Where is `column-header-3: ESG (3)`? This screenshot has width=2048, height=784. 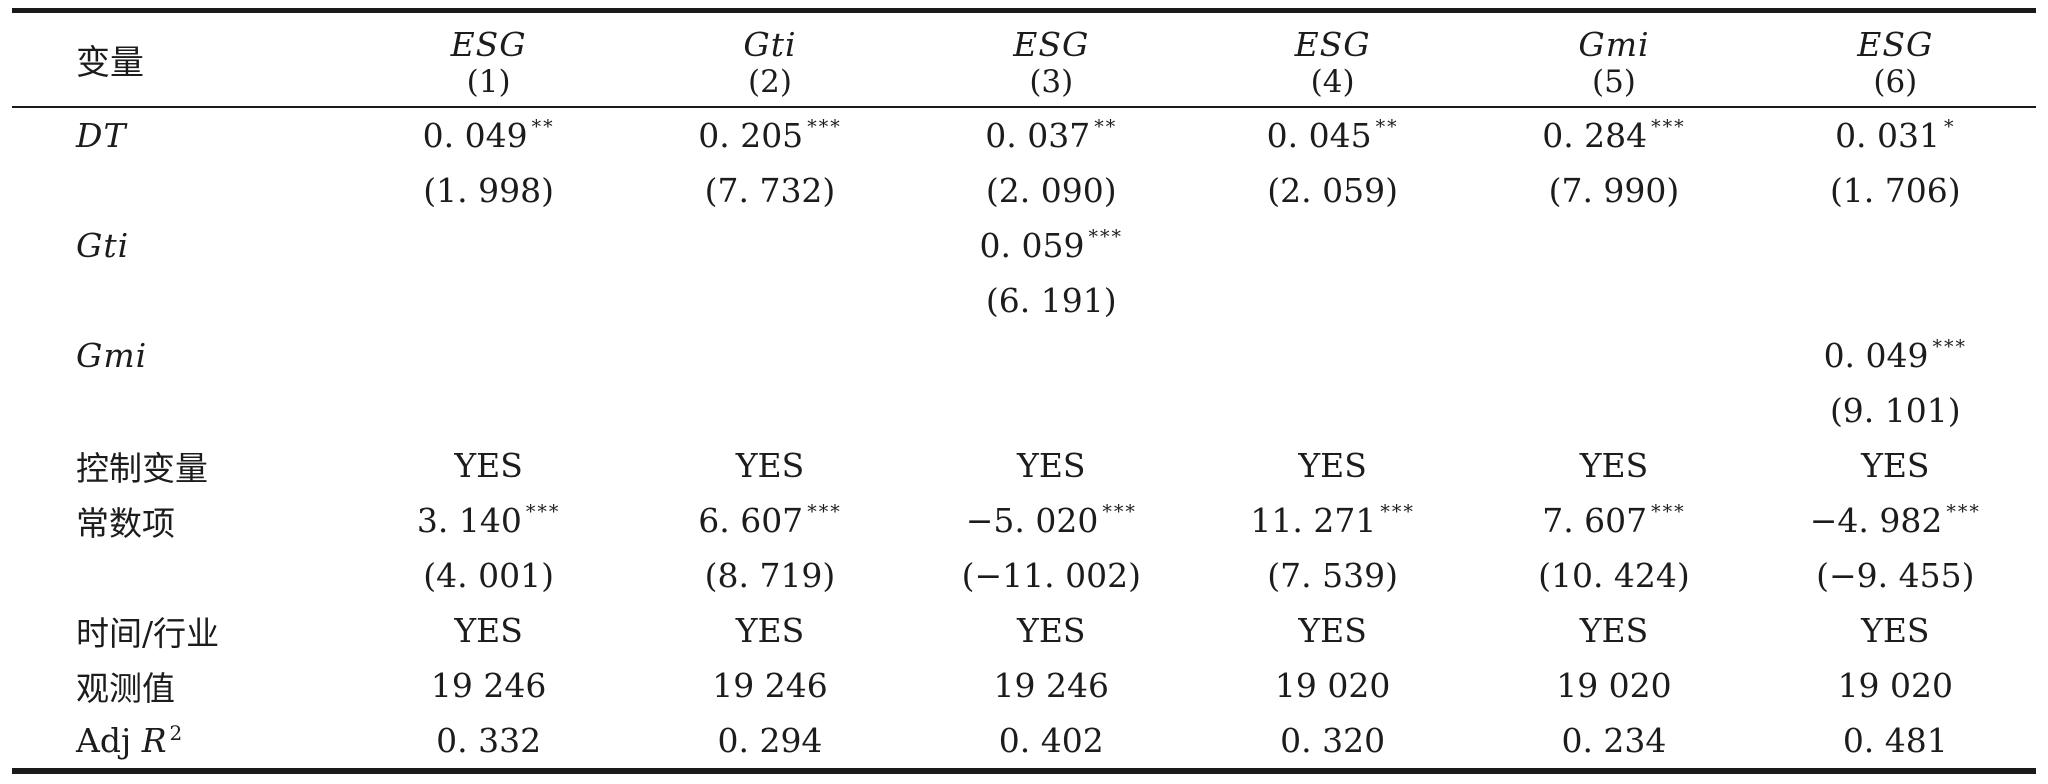
column-header-3: ESG (3) is located at coordinates (1051, 59).